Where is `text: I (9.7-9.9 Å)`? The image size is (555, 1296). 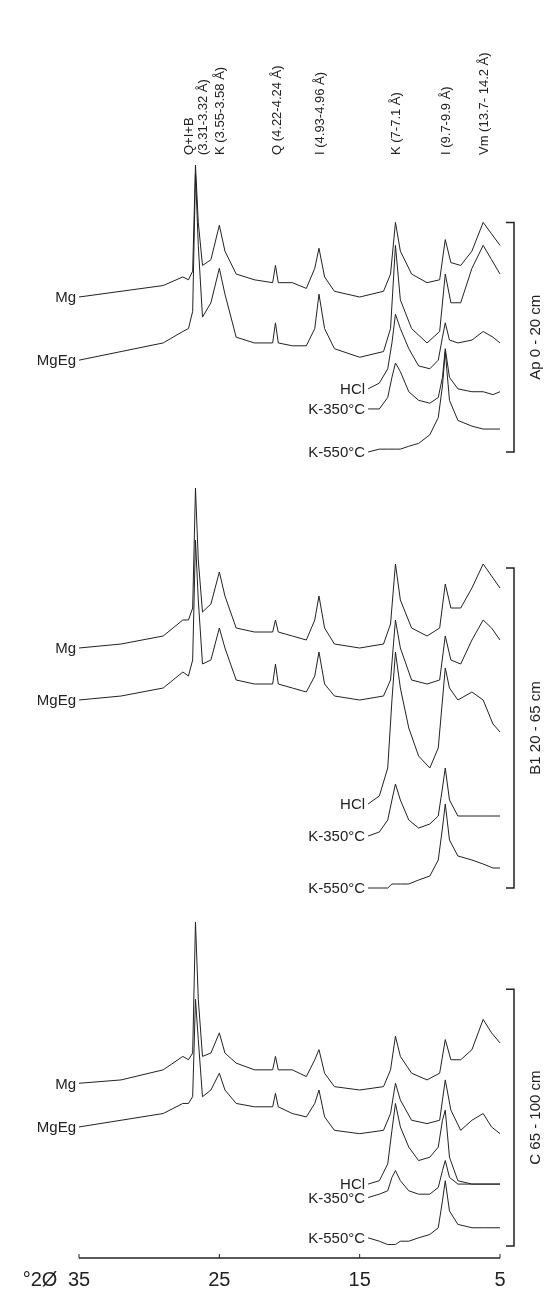 text: I (9.7-9.9 Å) is located at coordinates (445, 120).